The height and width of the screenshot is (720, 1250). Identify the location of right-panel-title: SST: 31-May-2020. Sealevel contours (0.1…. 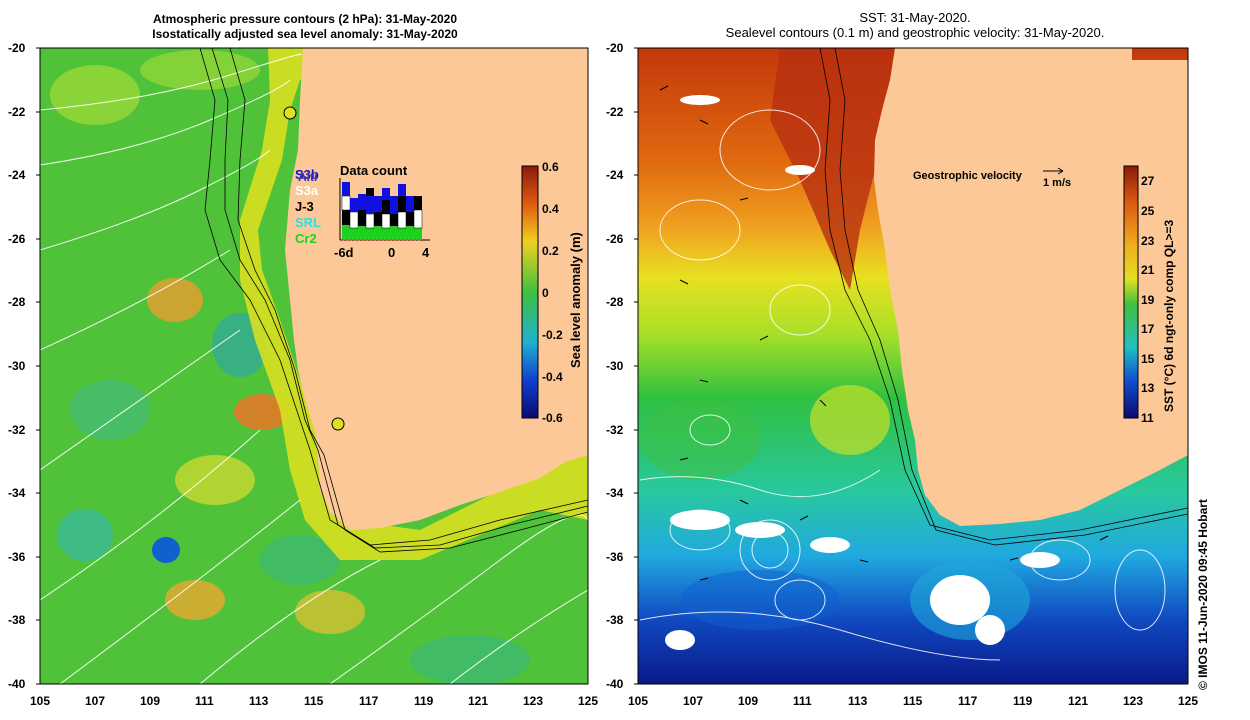
(915, 25).